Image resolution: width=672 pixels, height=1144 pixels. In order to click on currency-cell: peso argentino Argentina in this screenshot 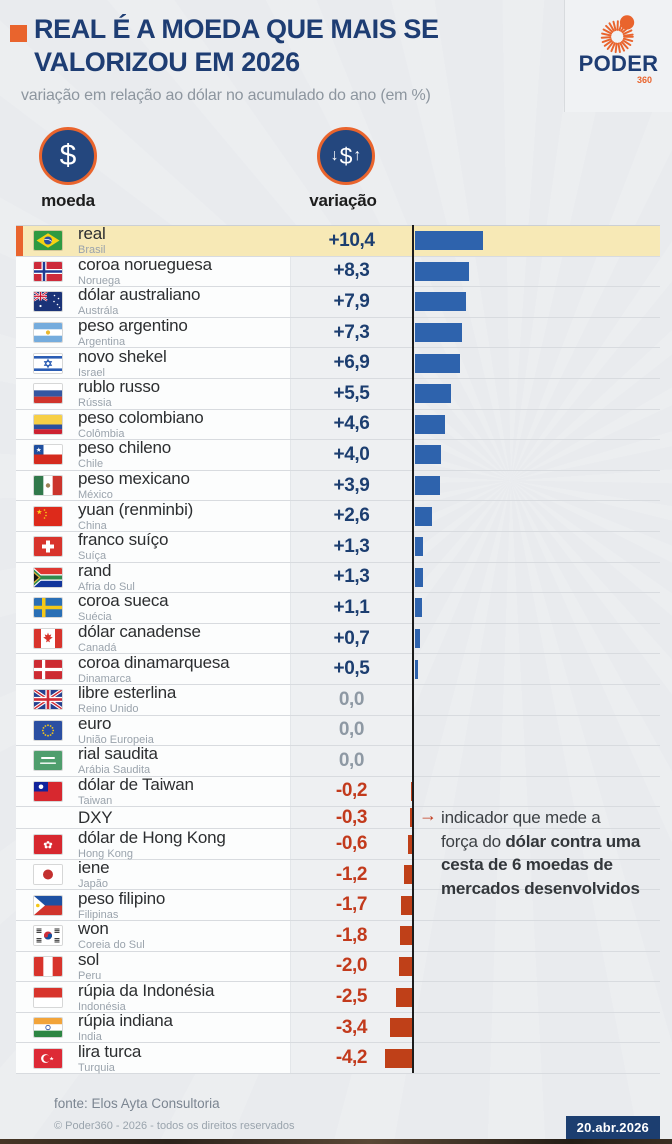, I will do `click(153, 332)`.